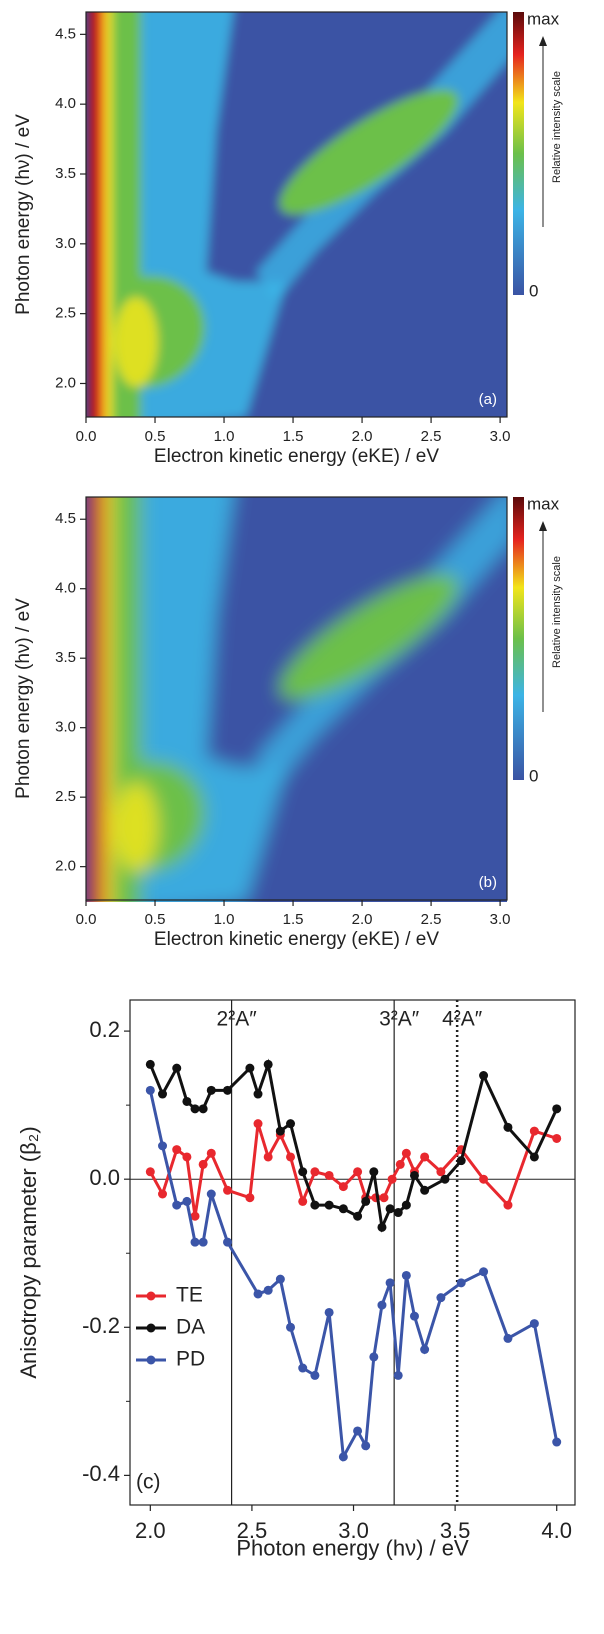 This screenshot has height=1634, width=604. I want to click on panel-label: (b), so click(488, 882).